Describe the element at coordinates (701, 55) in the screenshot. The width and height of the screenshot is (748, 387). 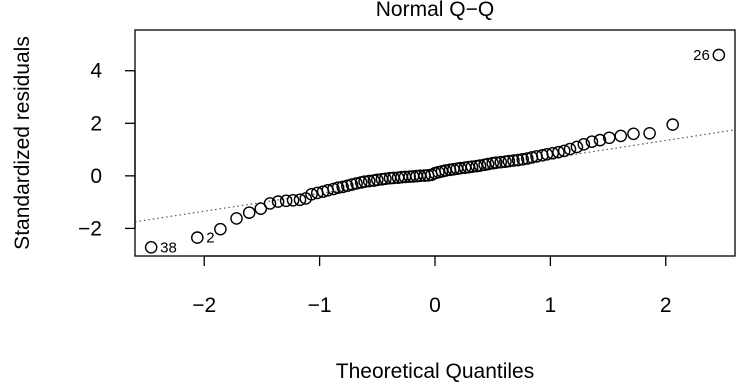
I see `point-label: 26` at that location.